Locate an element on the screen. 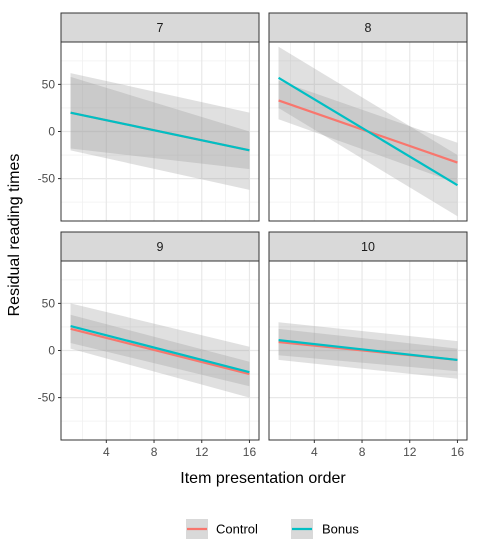 Image resolution: width=480 pixels, height=550 pixels. legend: Control Bonus is located at coordinates (272, 529).